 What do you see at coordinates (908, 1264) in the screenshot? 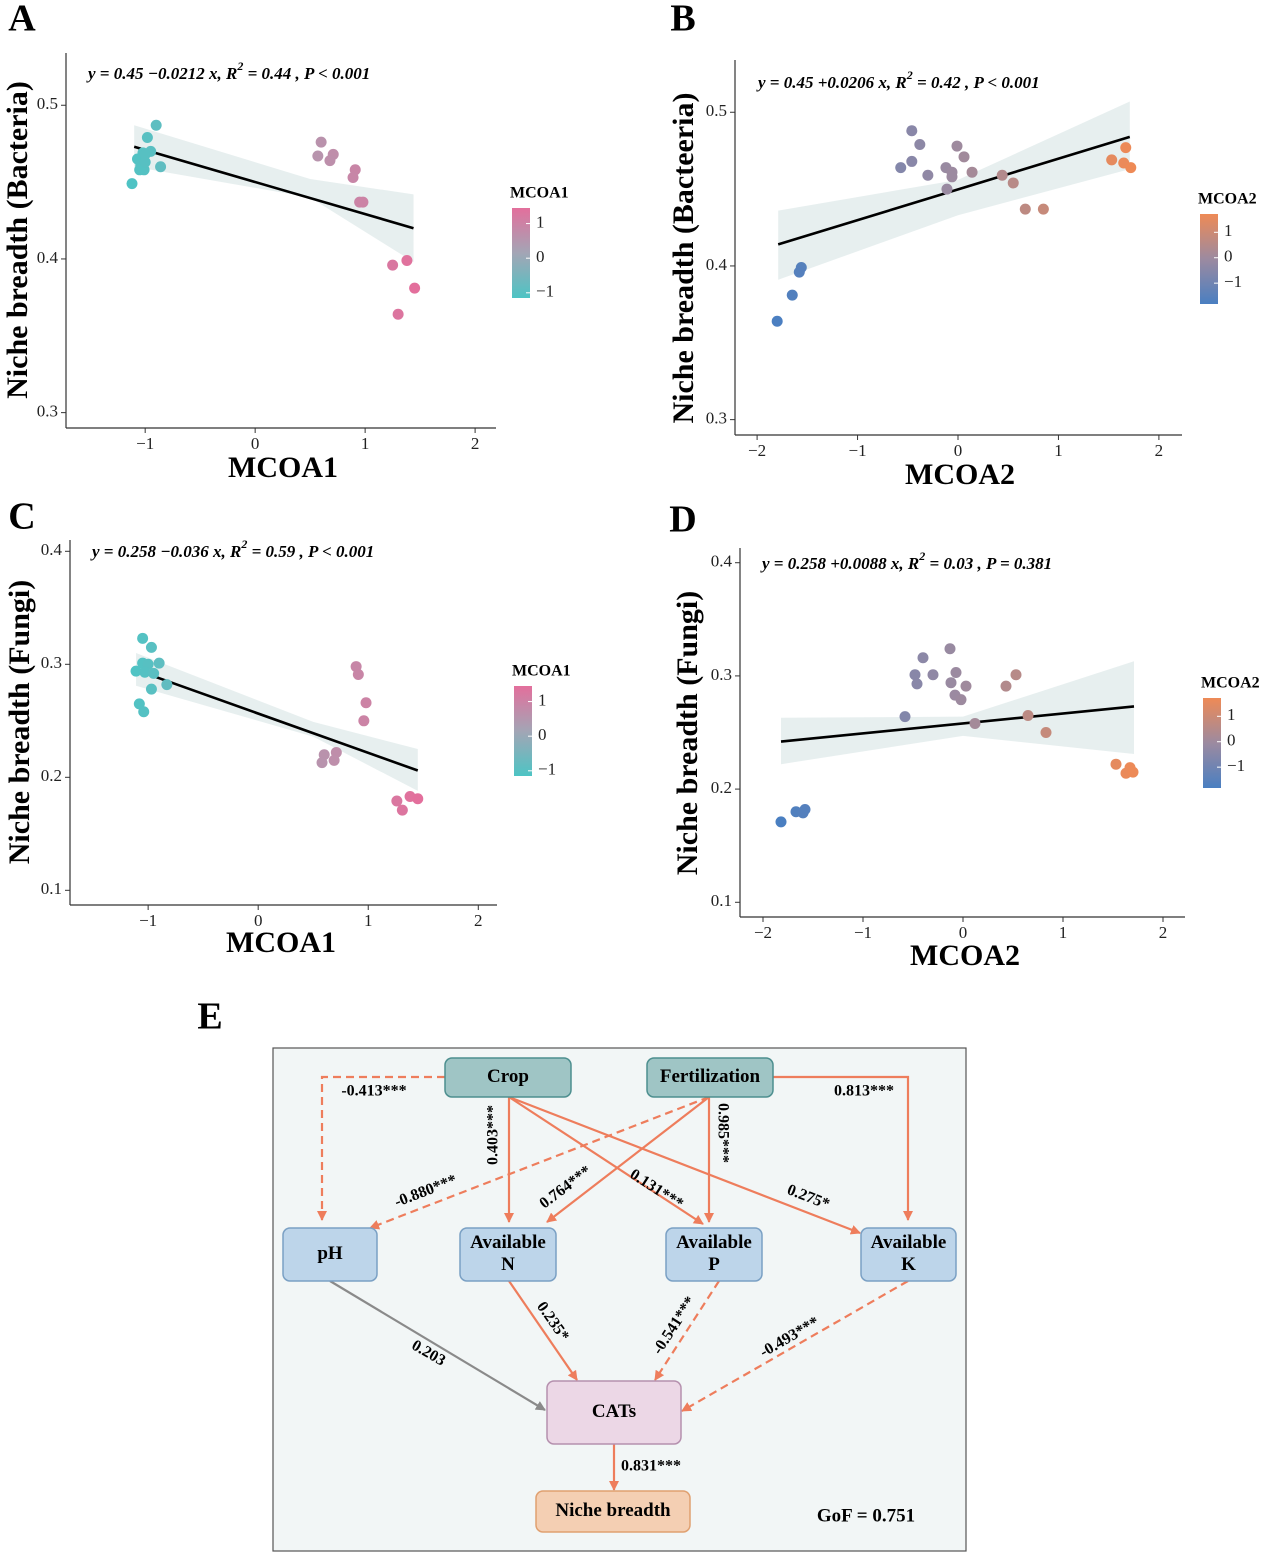
I see `node-label: K` at bounding box center [908, 1264].